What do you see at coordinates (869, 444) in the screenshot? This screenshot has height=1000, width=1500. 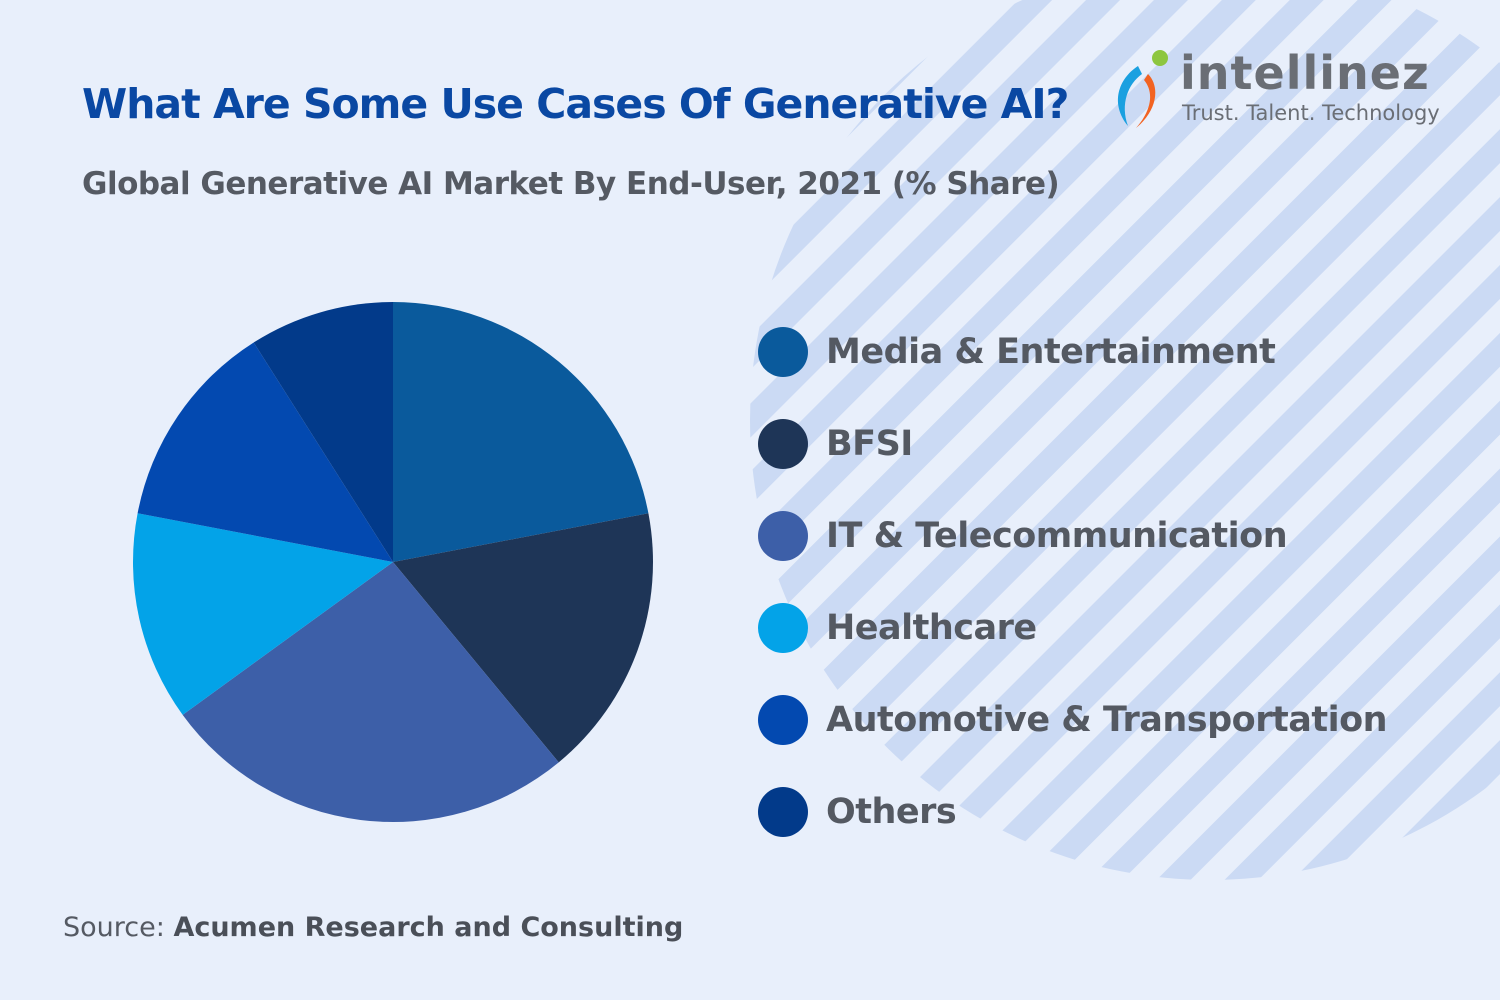 I see `legend-label: BFSI` at bounding box center [869, 444].